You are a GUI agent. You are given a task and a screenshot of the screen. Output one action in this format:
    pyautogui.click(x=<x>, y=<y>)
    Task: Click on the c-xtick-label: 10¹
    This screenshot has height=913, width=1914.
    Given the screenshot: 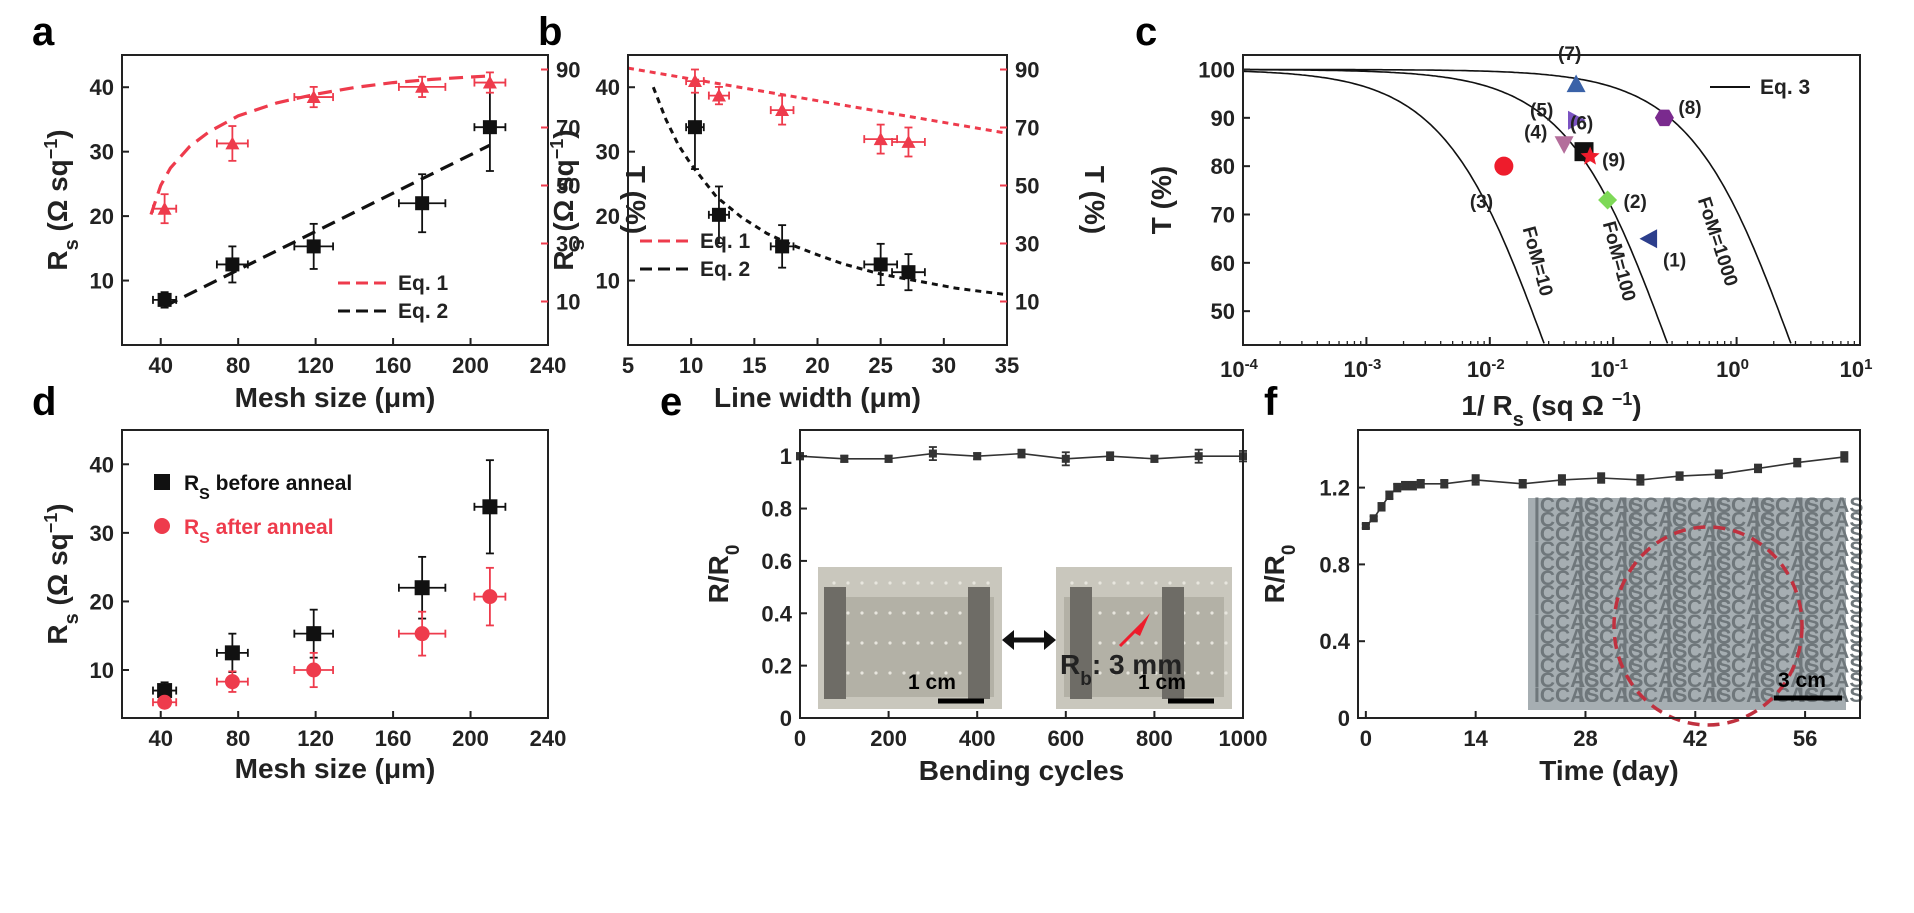 What is the action you would take?
    pyautogui.click(x=1856, y=369)
    